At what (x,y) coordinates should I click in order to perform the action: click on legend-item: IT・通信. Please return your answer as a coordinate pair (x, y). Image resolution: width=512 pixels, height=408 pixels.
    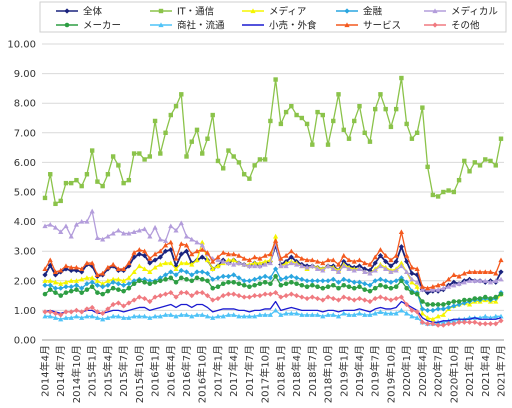
    Looking at the image, I should click on (182, 12).